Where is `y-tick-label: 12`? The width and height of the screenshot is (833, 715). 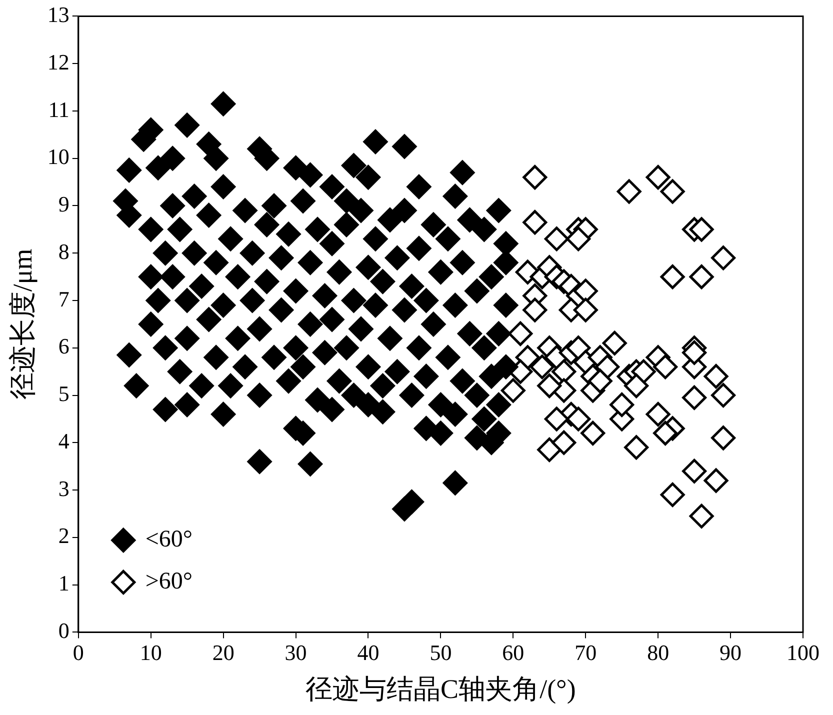
y-tick-label: 12 is located at coordinates (58, 61).